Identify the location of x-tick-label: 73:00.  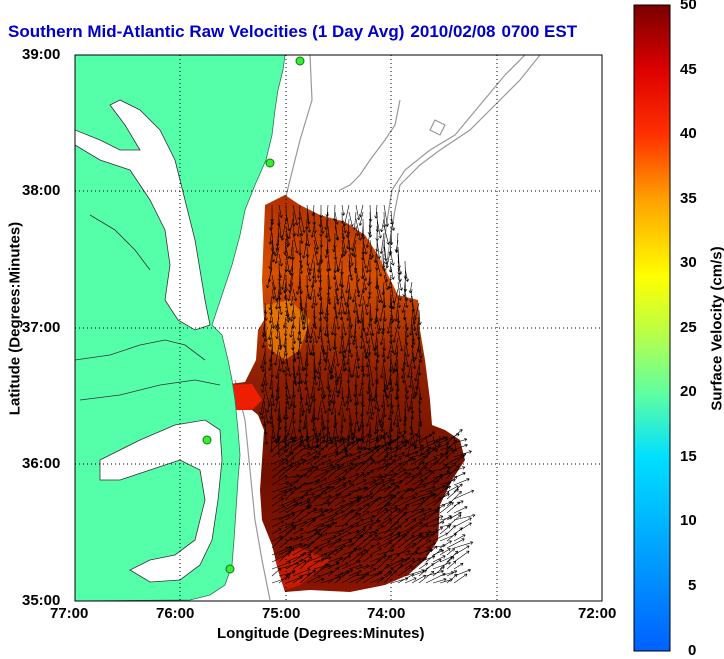
(492, 613).